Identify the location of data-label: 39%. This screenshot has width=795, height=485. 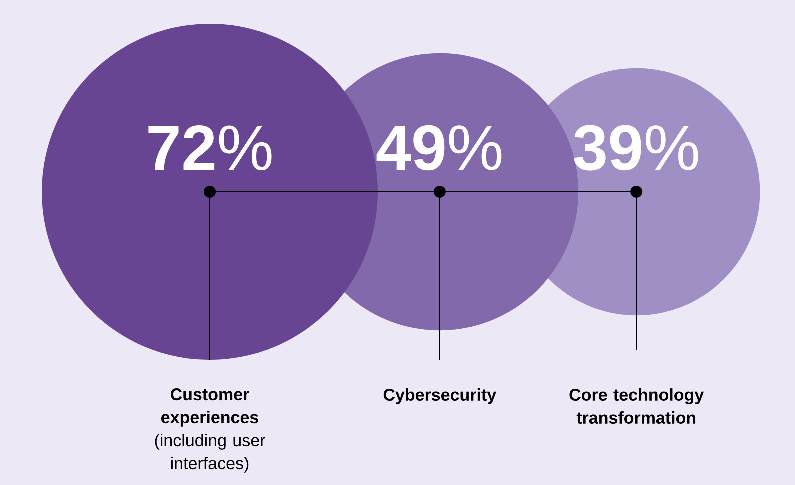
(636, 148).